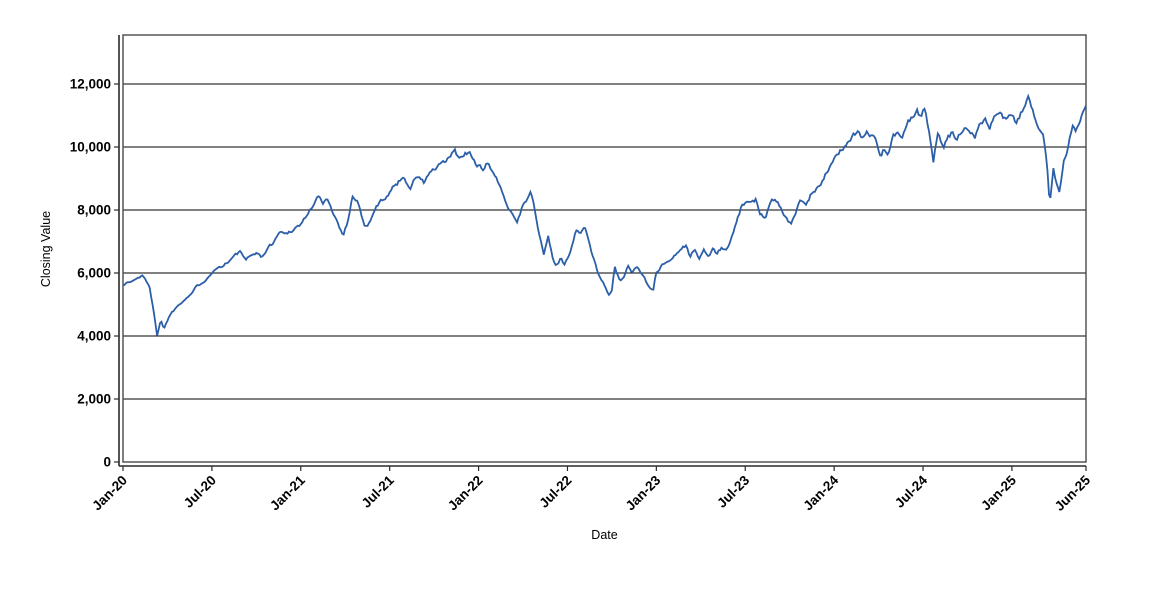 Image resolution: width=1150 pixels, height=600 pixels. Describe the element at coordinates (107, 462) in the screenshot. I see `y-tick-label: 0` at that location.